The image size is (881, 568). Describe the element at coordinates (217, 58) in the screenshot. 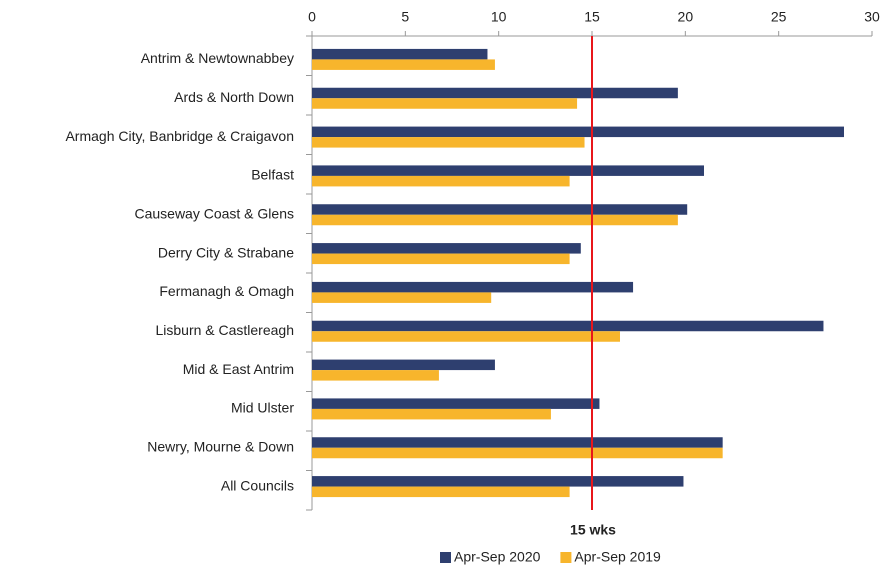

I see `y-tick-label: Antrim & Newtownabbey` at that location.